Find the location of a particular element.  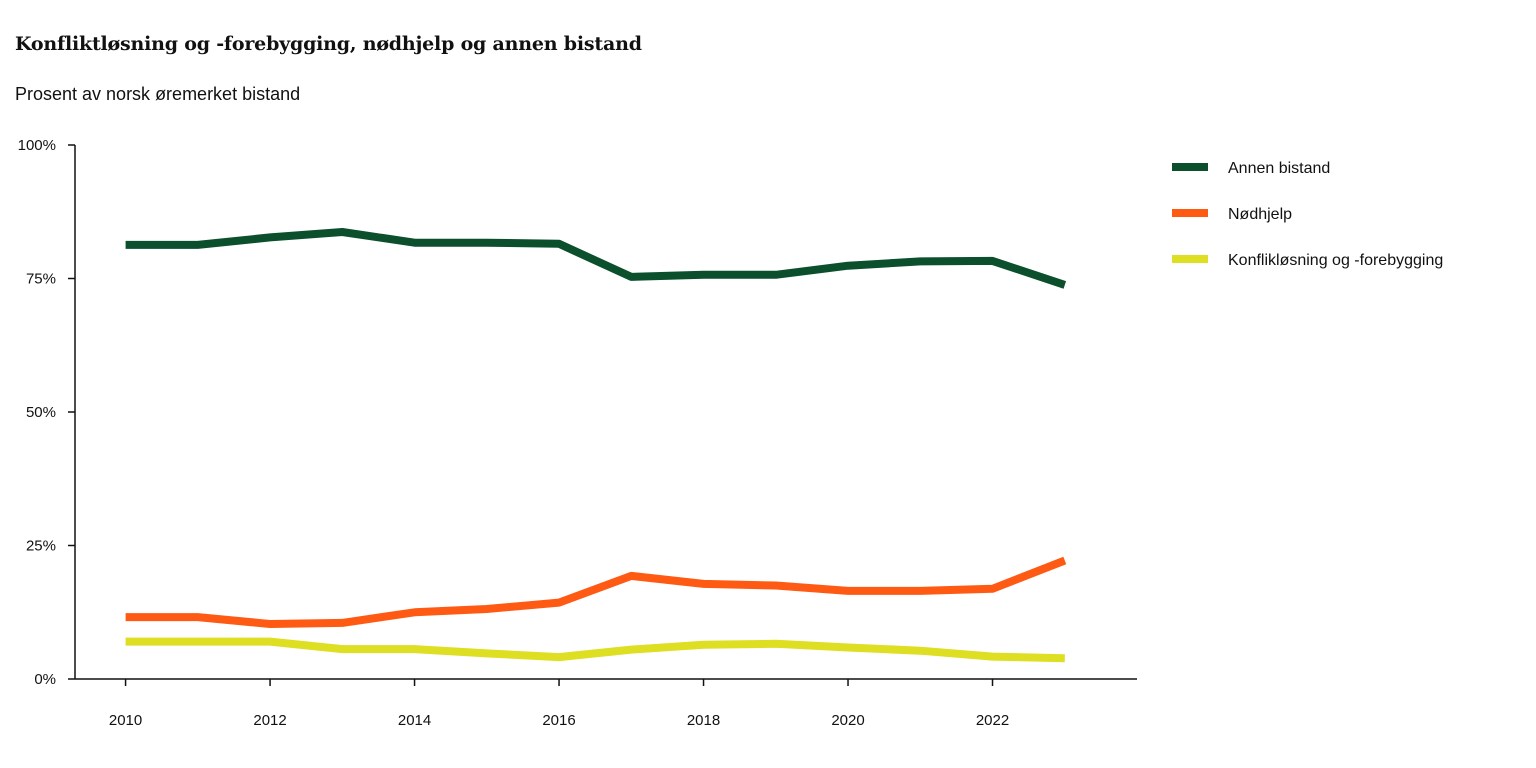

x-tick-label: 2010 is located at coordinates (125, 720).